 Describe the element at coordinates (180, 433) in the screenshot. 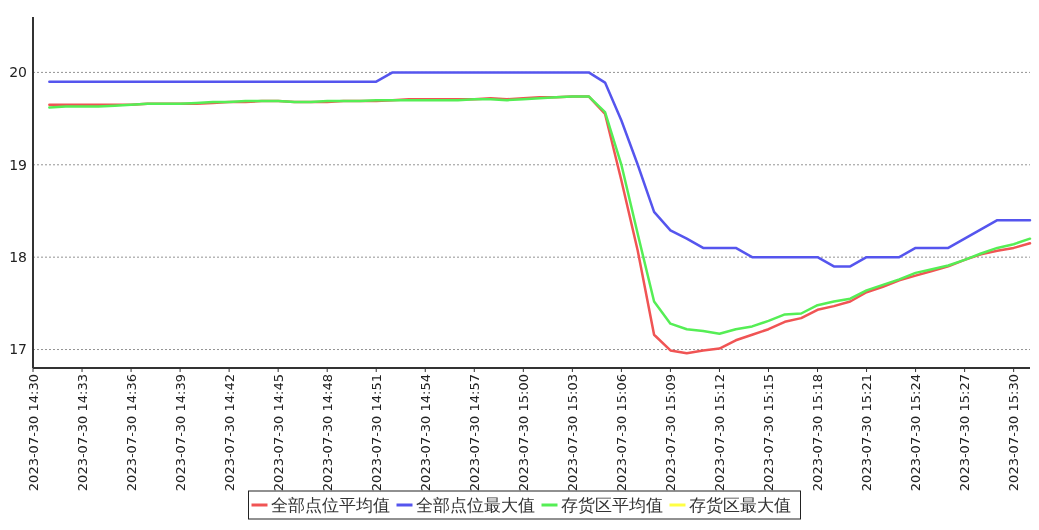

I see `x-tick-label: 2023-07-30 14:39` at that location.